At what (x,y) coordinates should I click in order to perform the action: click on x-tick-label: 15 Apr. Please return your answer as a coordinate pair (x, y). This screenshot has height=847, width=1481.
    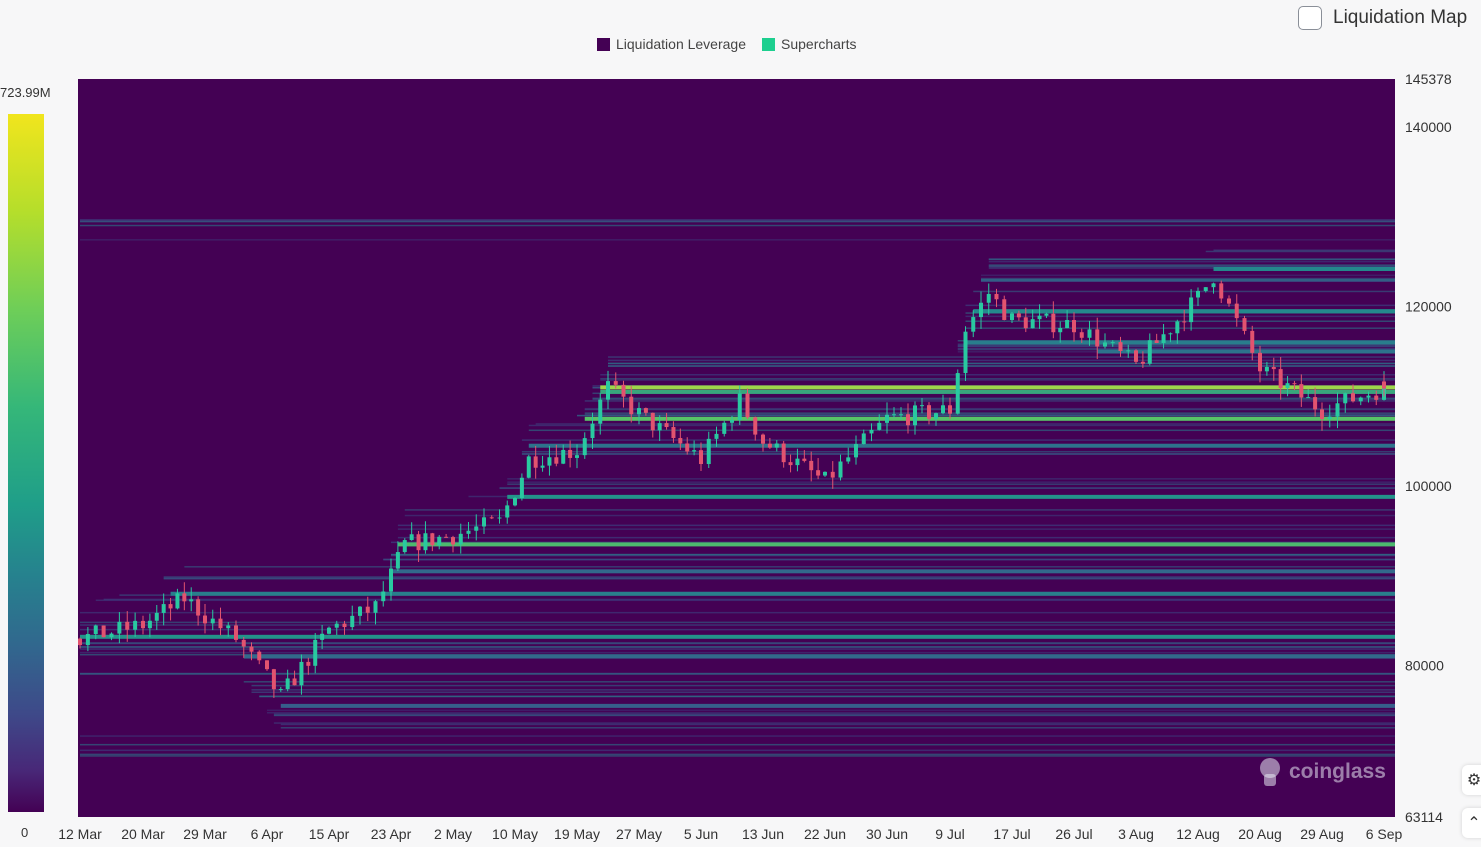
    Looking at the image, I should click on (329, 834).